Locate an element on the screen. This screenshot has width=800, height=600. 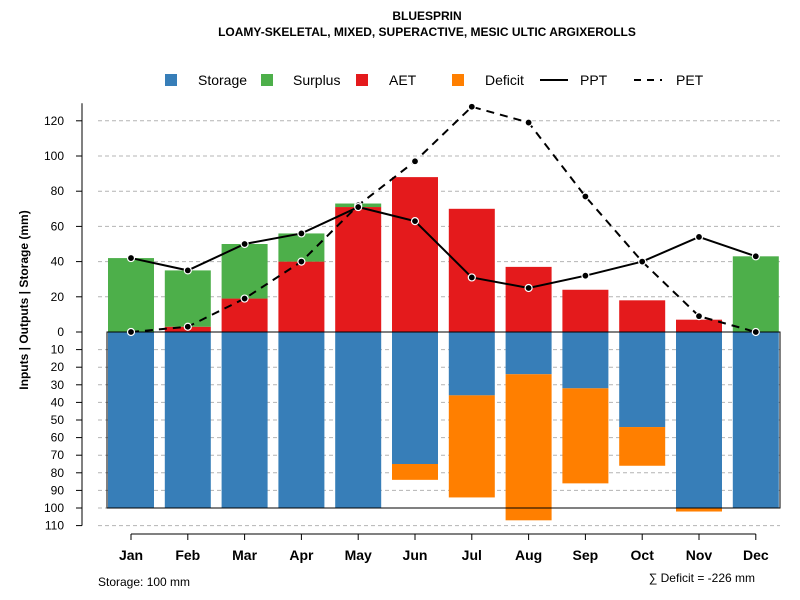
month-label: Nov is located at coordinates (699, 555).